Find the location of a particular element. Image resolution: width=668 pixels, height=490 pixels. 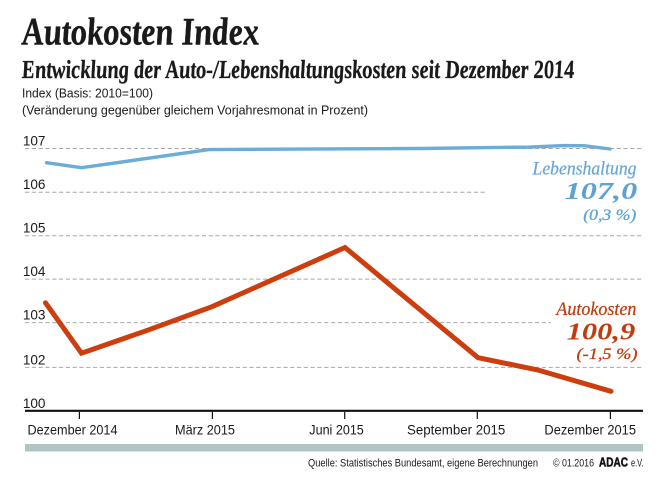

svg-text: Autokosten Index is located at coordinates (139, 32).